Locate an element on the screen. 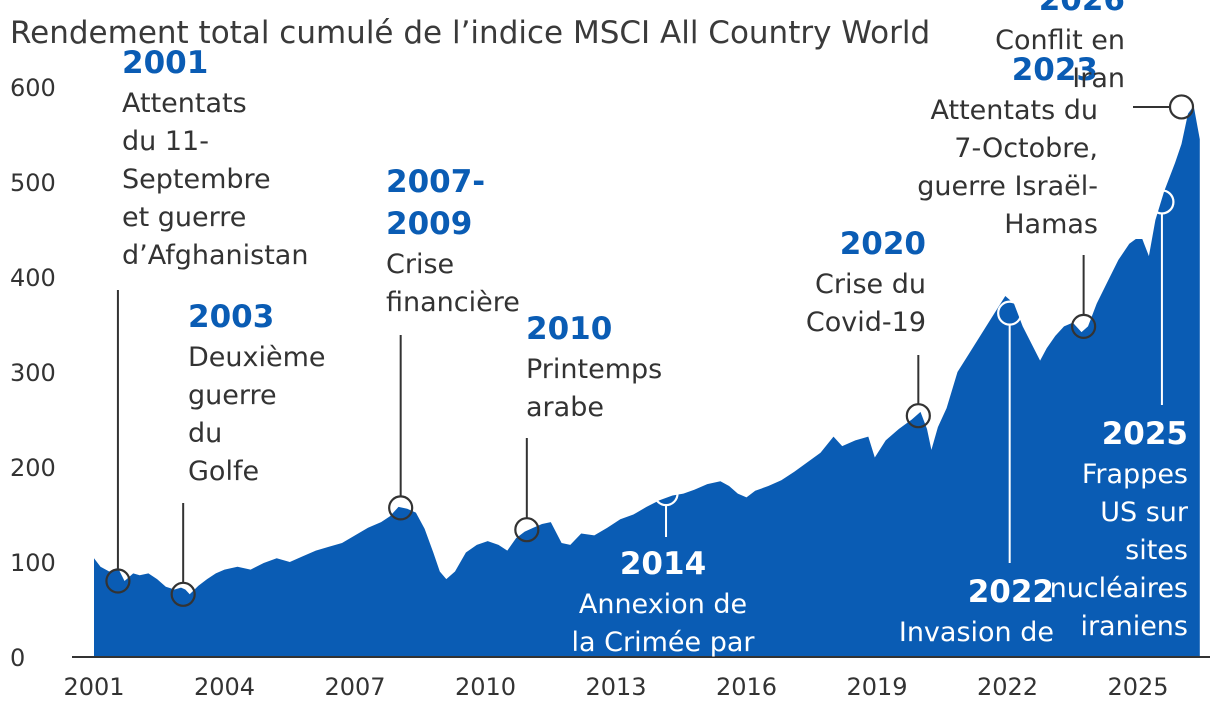 The width and height of the screenshot is (1220, 706). x-tick-label: 2004 is located at coordinates (224, 687).